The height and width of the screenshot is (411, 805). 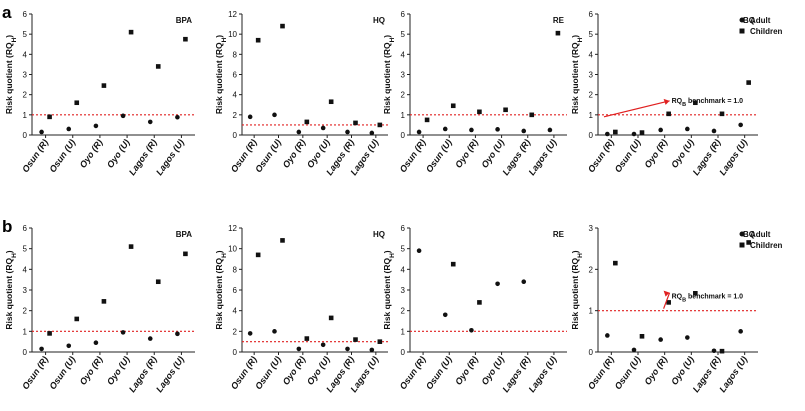 What do you see at coordinates (742, 234) in the screenshot?
I see `legend-adult-marker` at bounding box center [742, 234].